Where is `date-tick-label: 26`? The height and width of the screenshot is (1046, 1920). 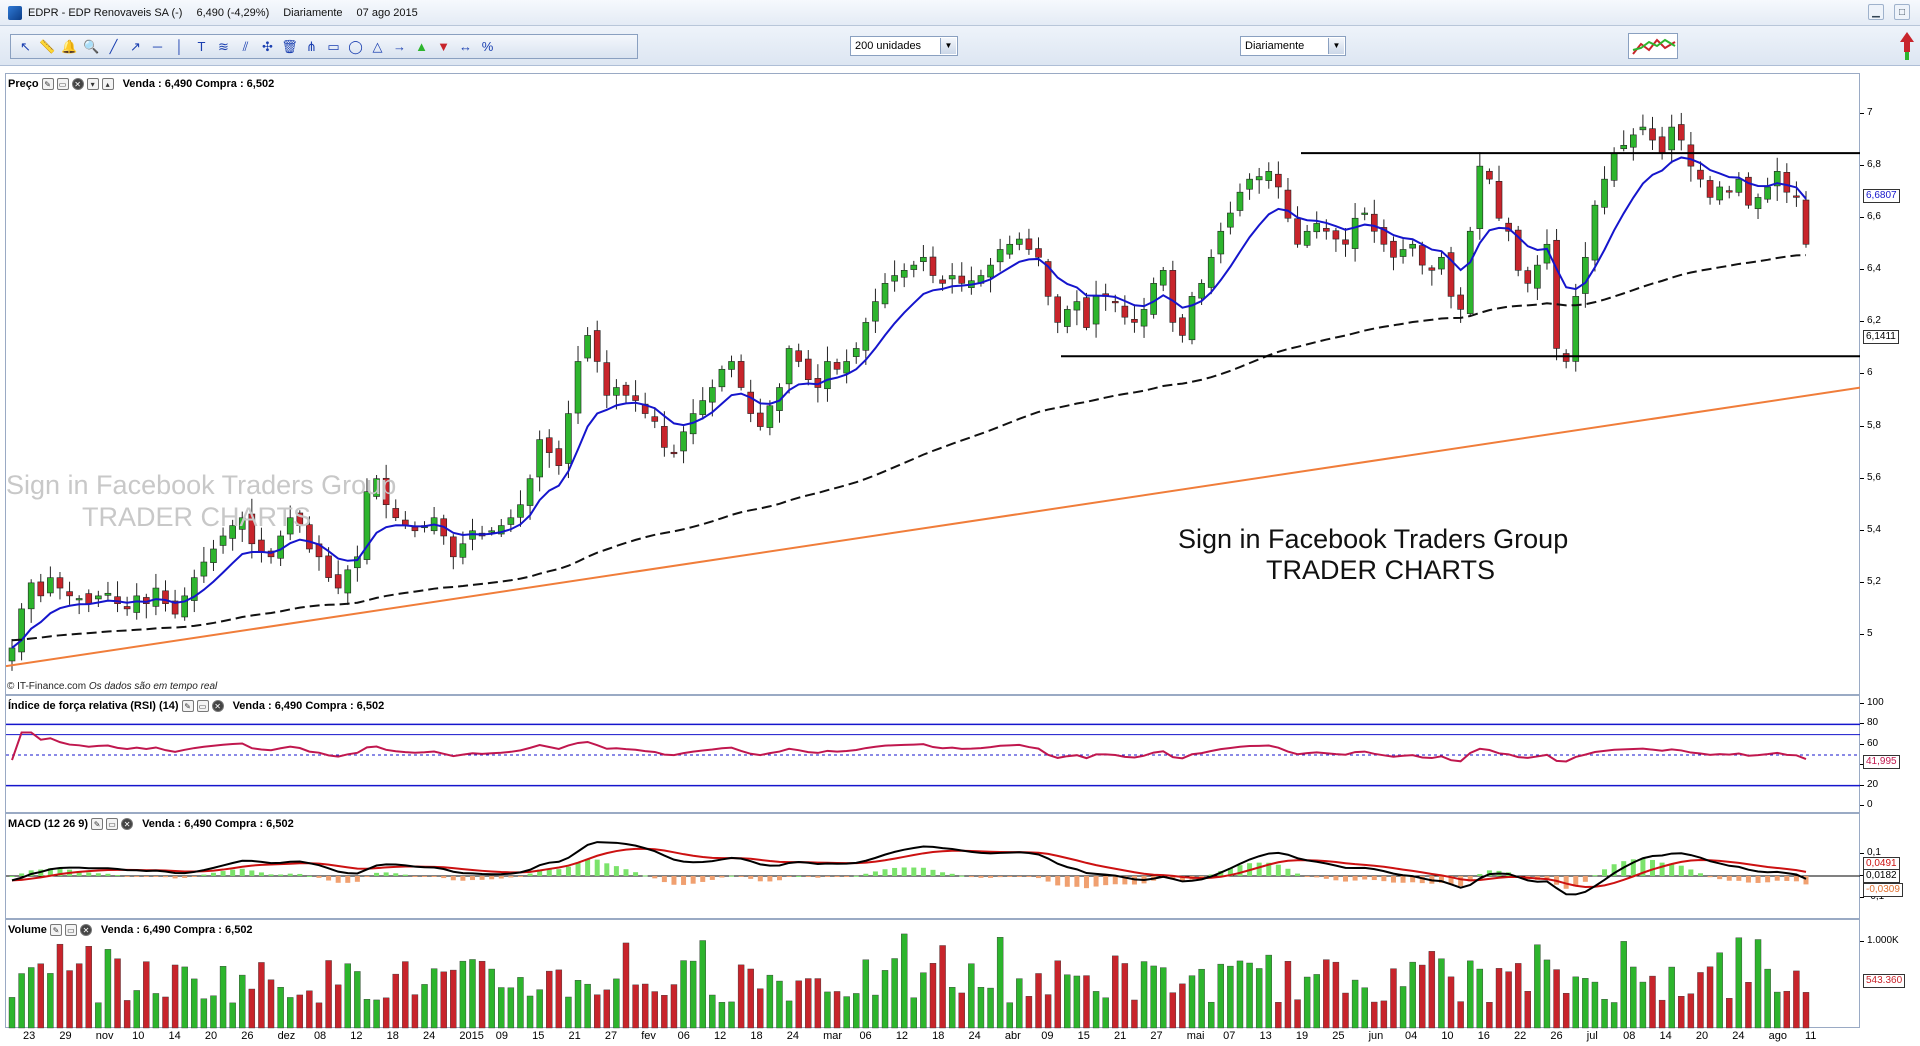 date-tick-label: 26 is located at coordinates (247, 1036).